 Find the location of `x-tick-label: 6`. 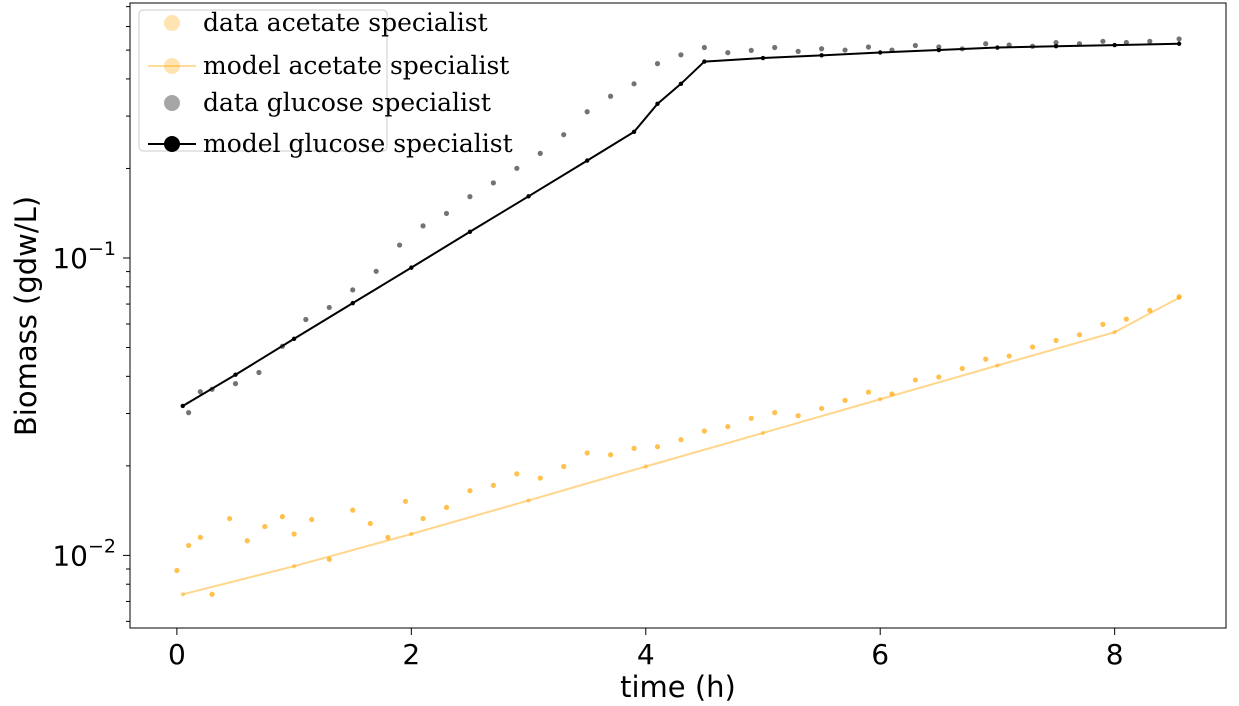

x-tick-label: 6 is located at coordinates (880, 654).